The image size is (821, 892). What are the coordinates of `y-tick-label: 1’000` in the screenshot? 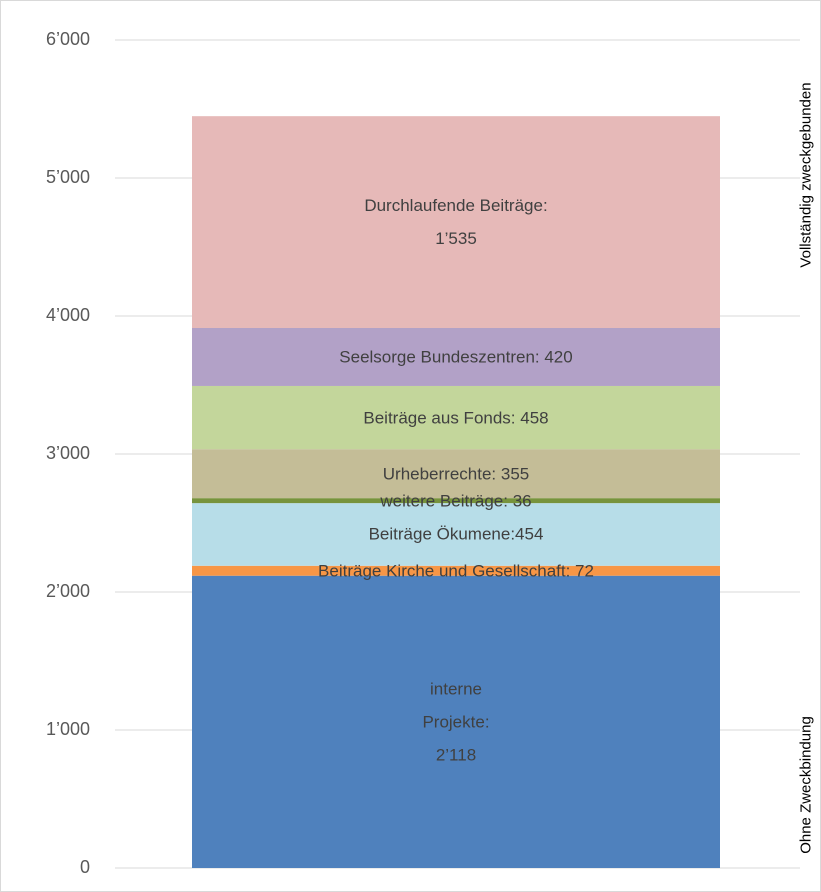 It's located at (68, 729).